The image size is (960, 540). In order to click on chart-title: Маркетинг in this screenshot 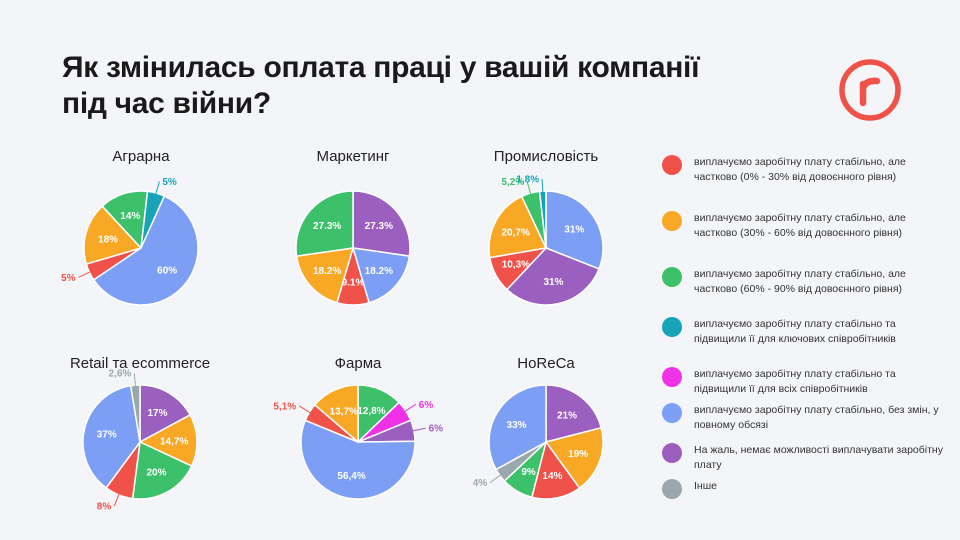, I will do `click(353, 156)`.